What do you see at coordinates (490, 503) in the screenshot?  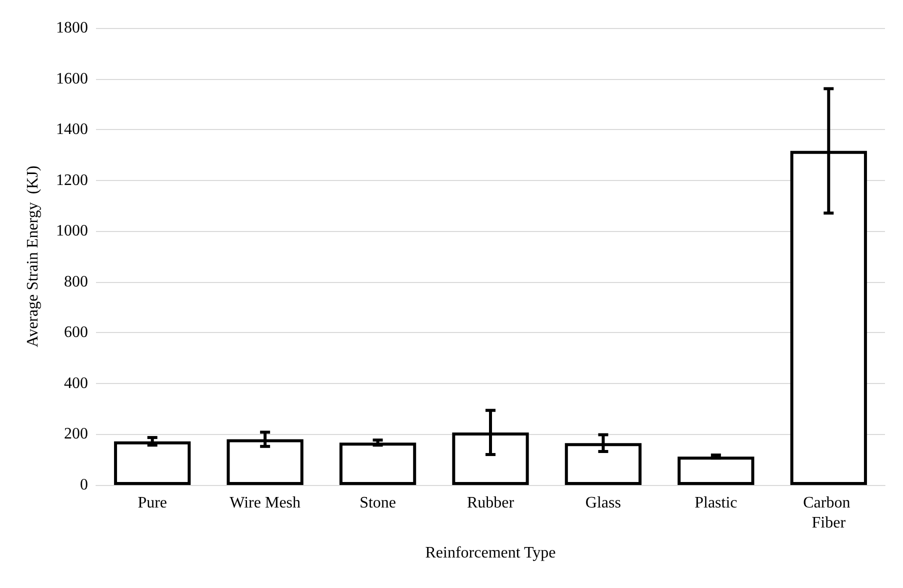 I see `x-tick-label: Rubber` at bounding box center [490, 503].